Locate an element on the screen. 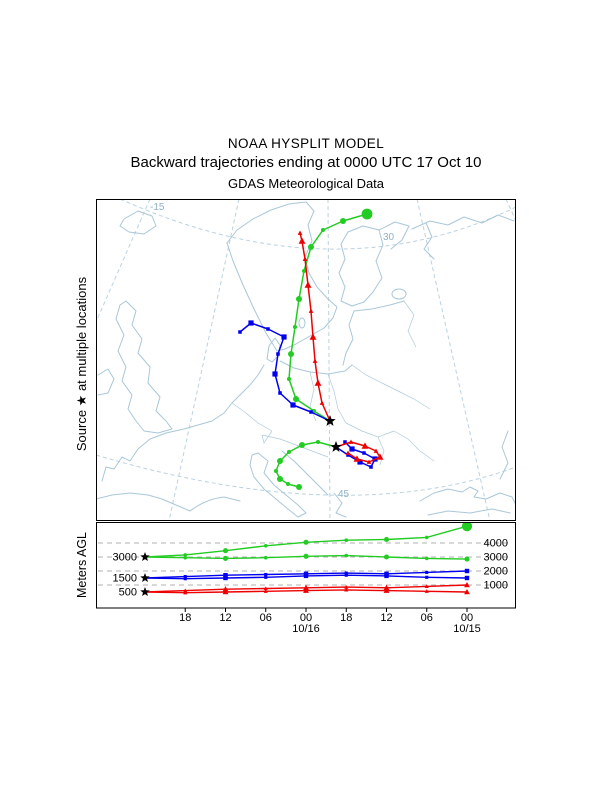 This screenshot has width=612, height=792. country-borders is located at coordinates (333, 383).